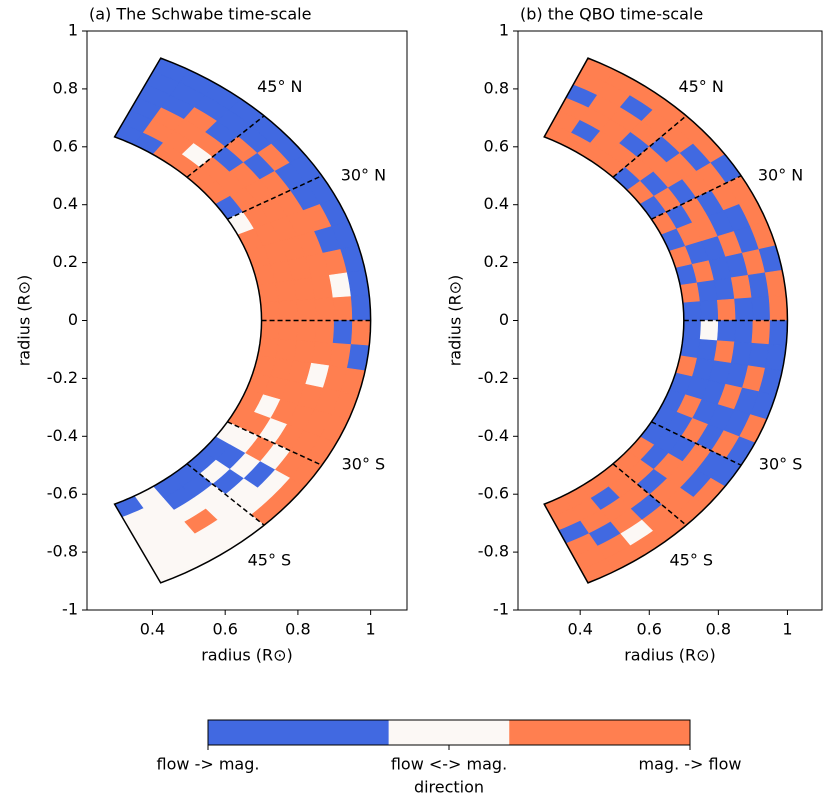  I want to click on colorbar-tick-label: mag. -> flow, so click(690, 764).